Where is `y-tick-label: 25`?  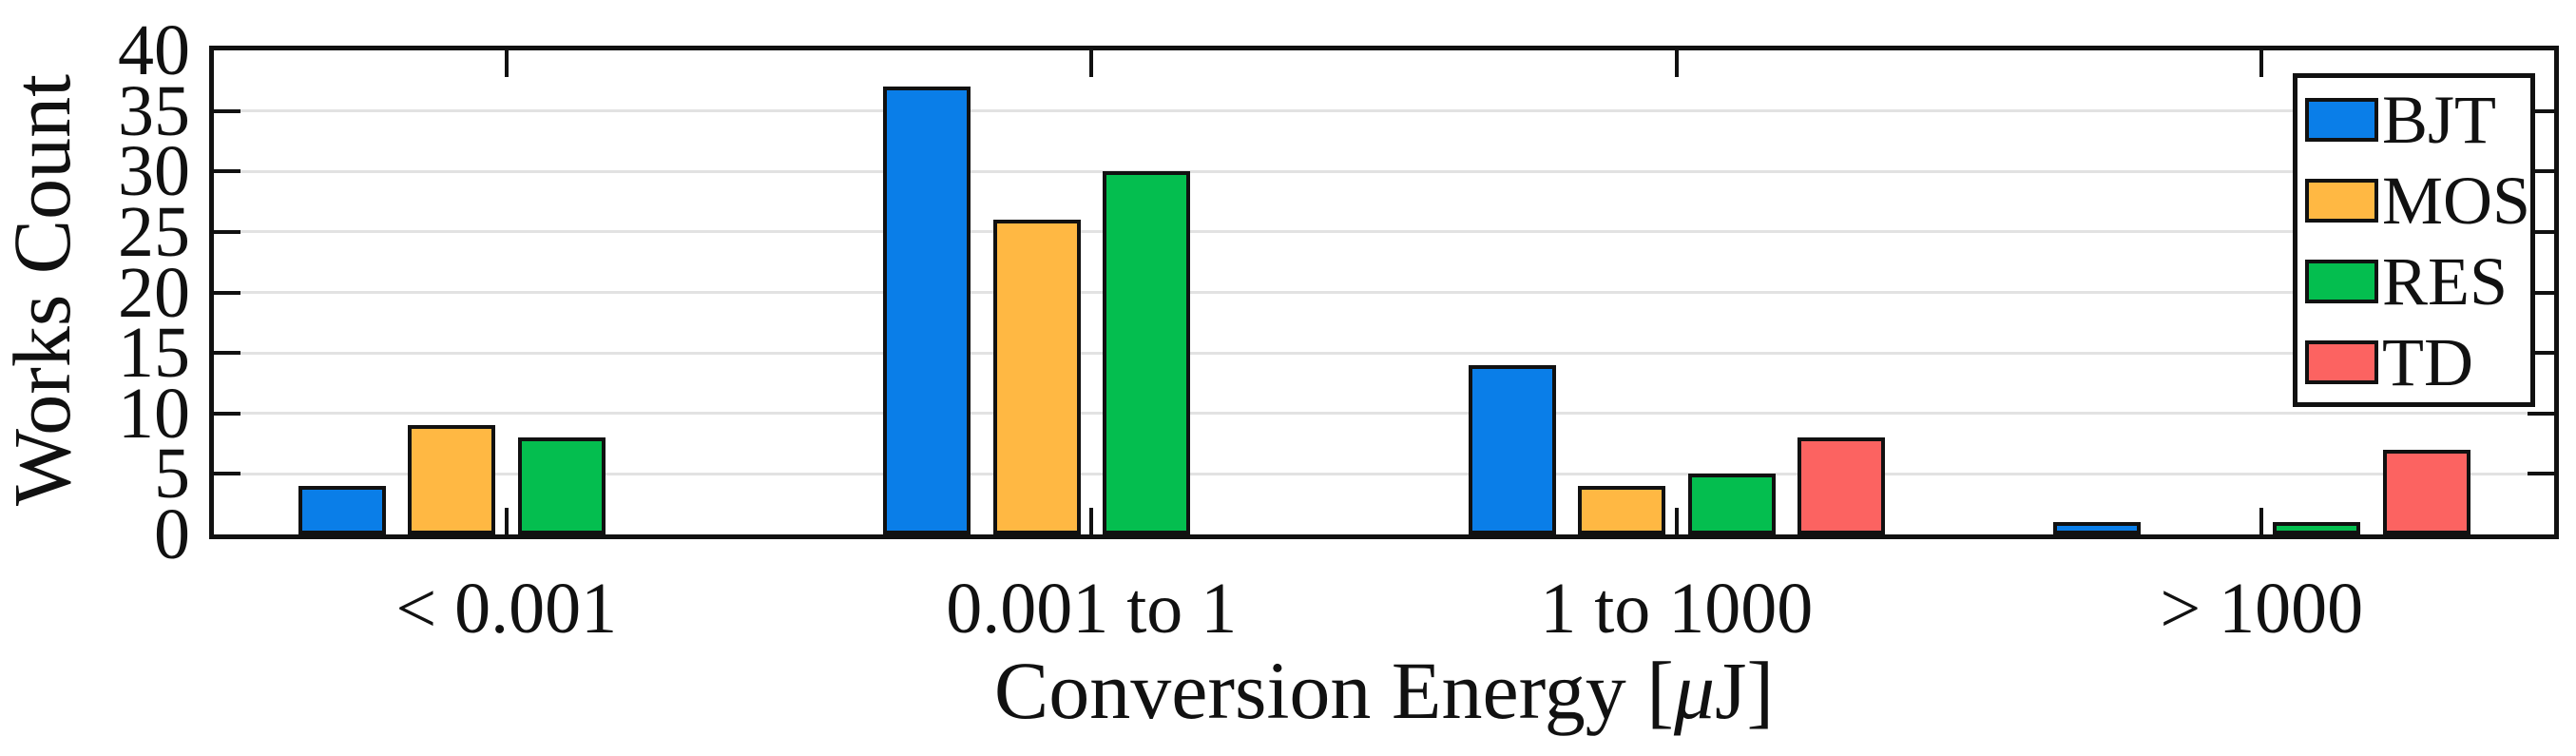 y-tick-label: 25 is located at coordinates (154, 232).